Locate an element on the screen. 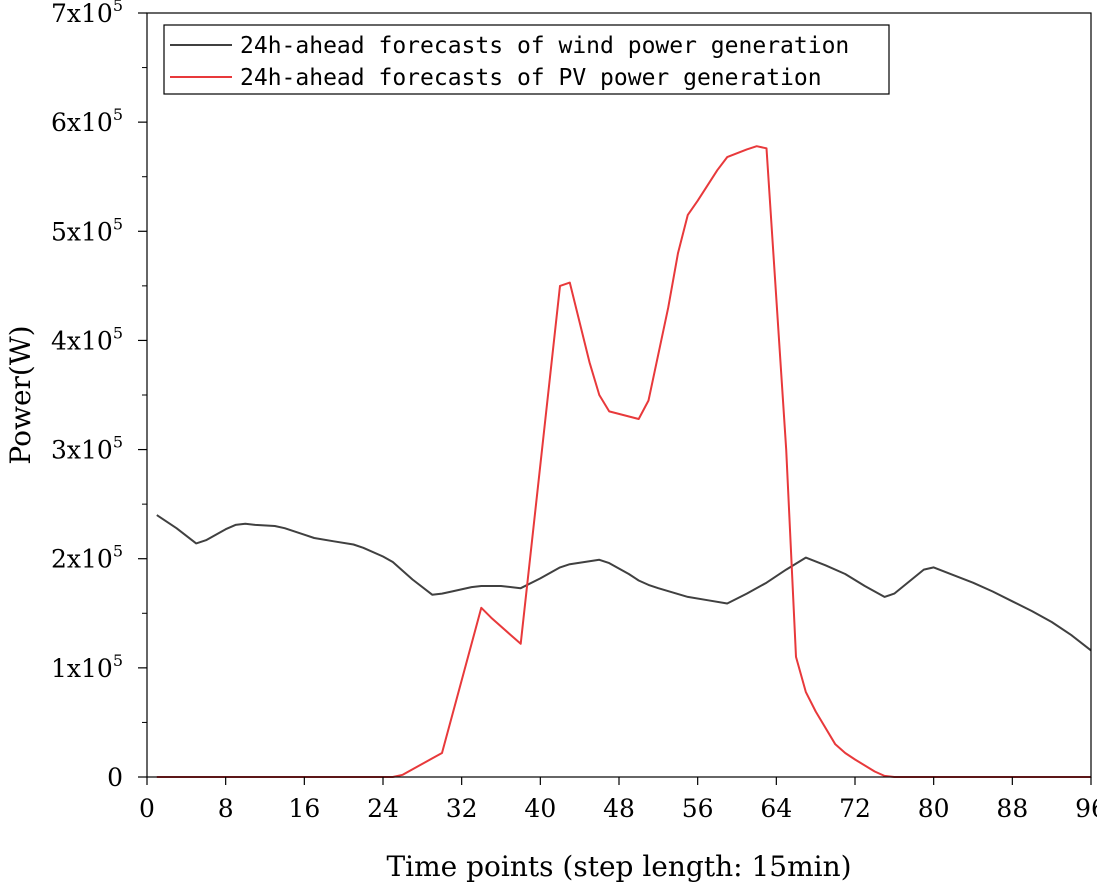 This screenshot has width=1097, height=884. wind-power-series-line is located at coordinates (624, 583).